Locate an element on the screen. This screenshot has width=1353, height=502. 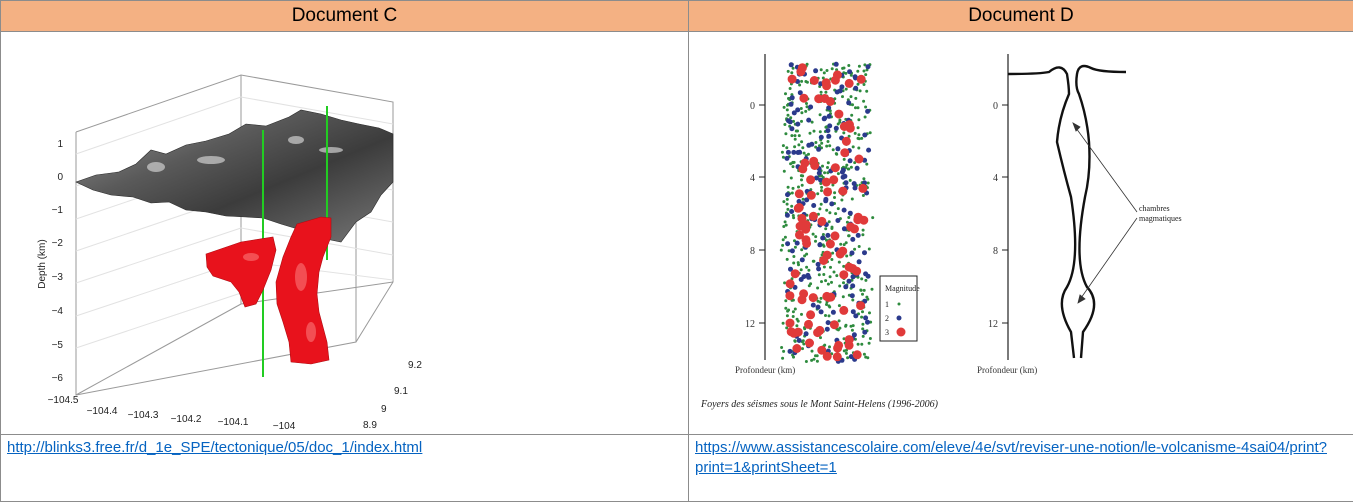
y-tick: 8.9 is located at coordinates (370, 424).